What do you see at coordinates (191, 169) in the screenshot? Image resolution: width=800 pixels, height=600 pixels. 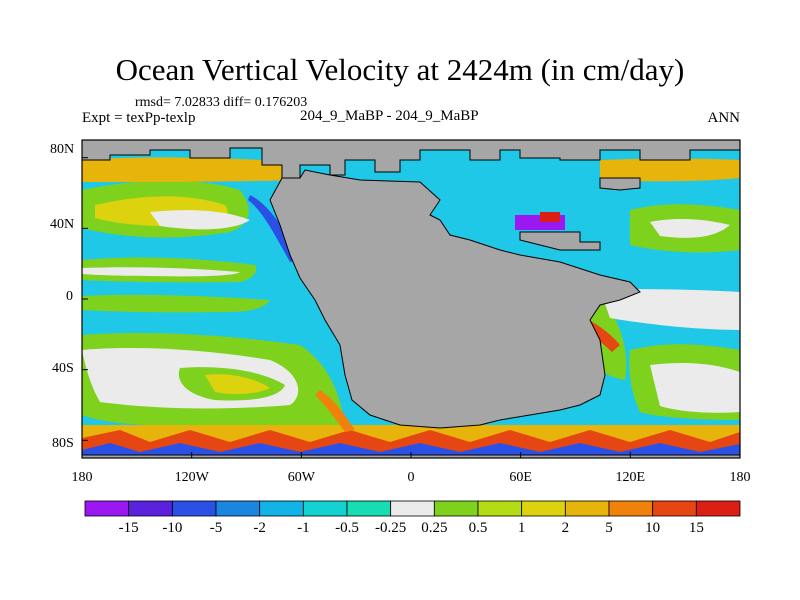 I see `arctic-band-west` at bounding box center [191, 169].